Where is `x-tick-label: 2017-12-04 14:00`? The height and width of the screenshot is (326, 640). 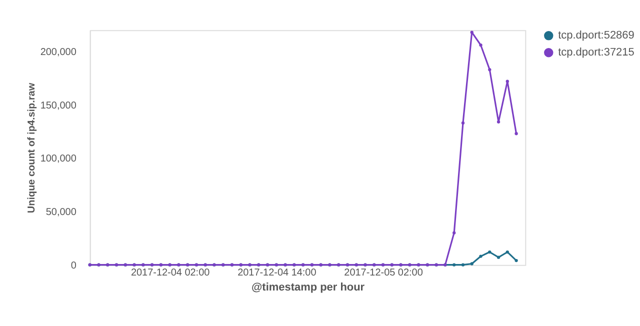
x-tick-label: 2017-12-04 14:00 is located at coordinates (277, 272).